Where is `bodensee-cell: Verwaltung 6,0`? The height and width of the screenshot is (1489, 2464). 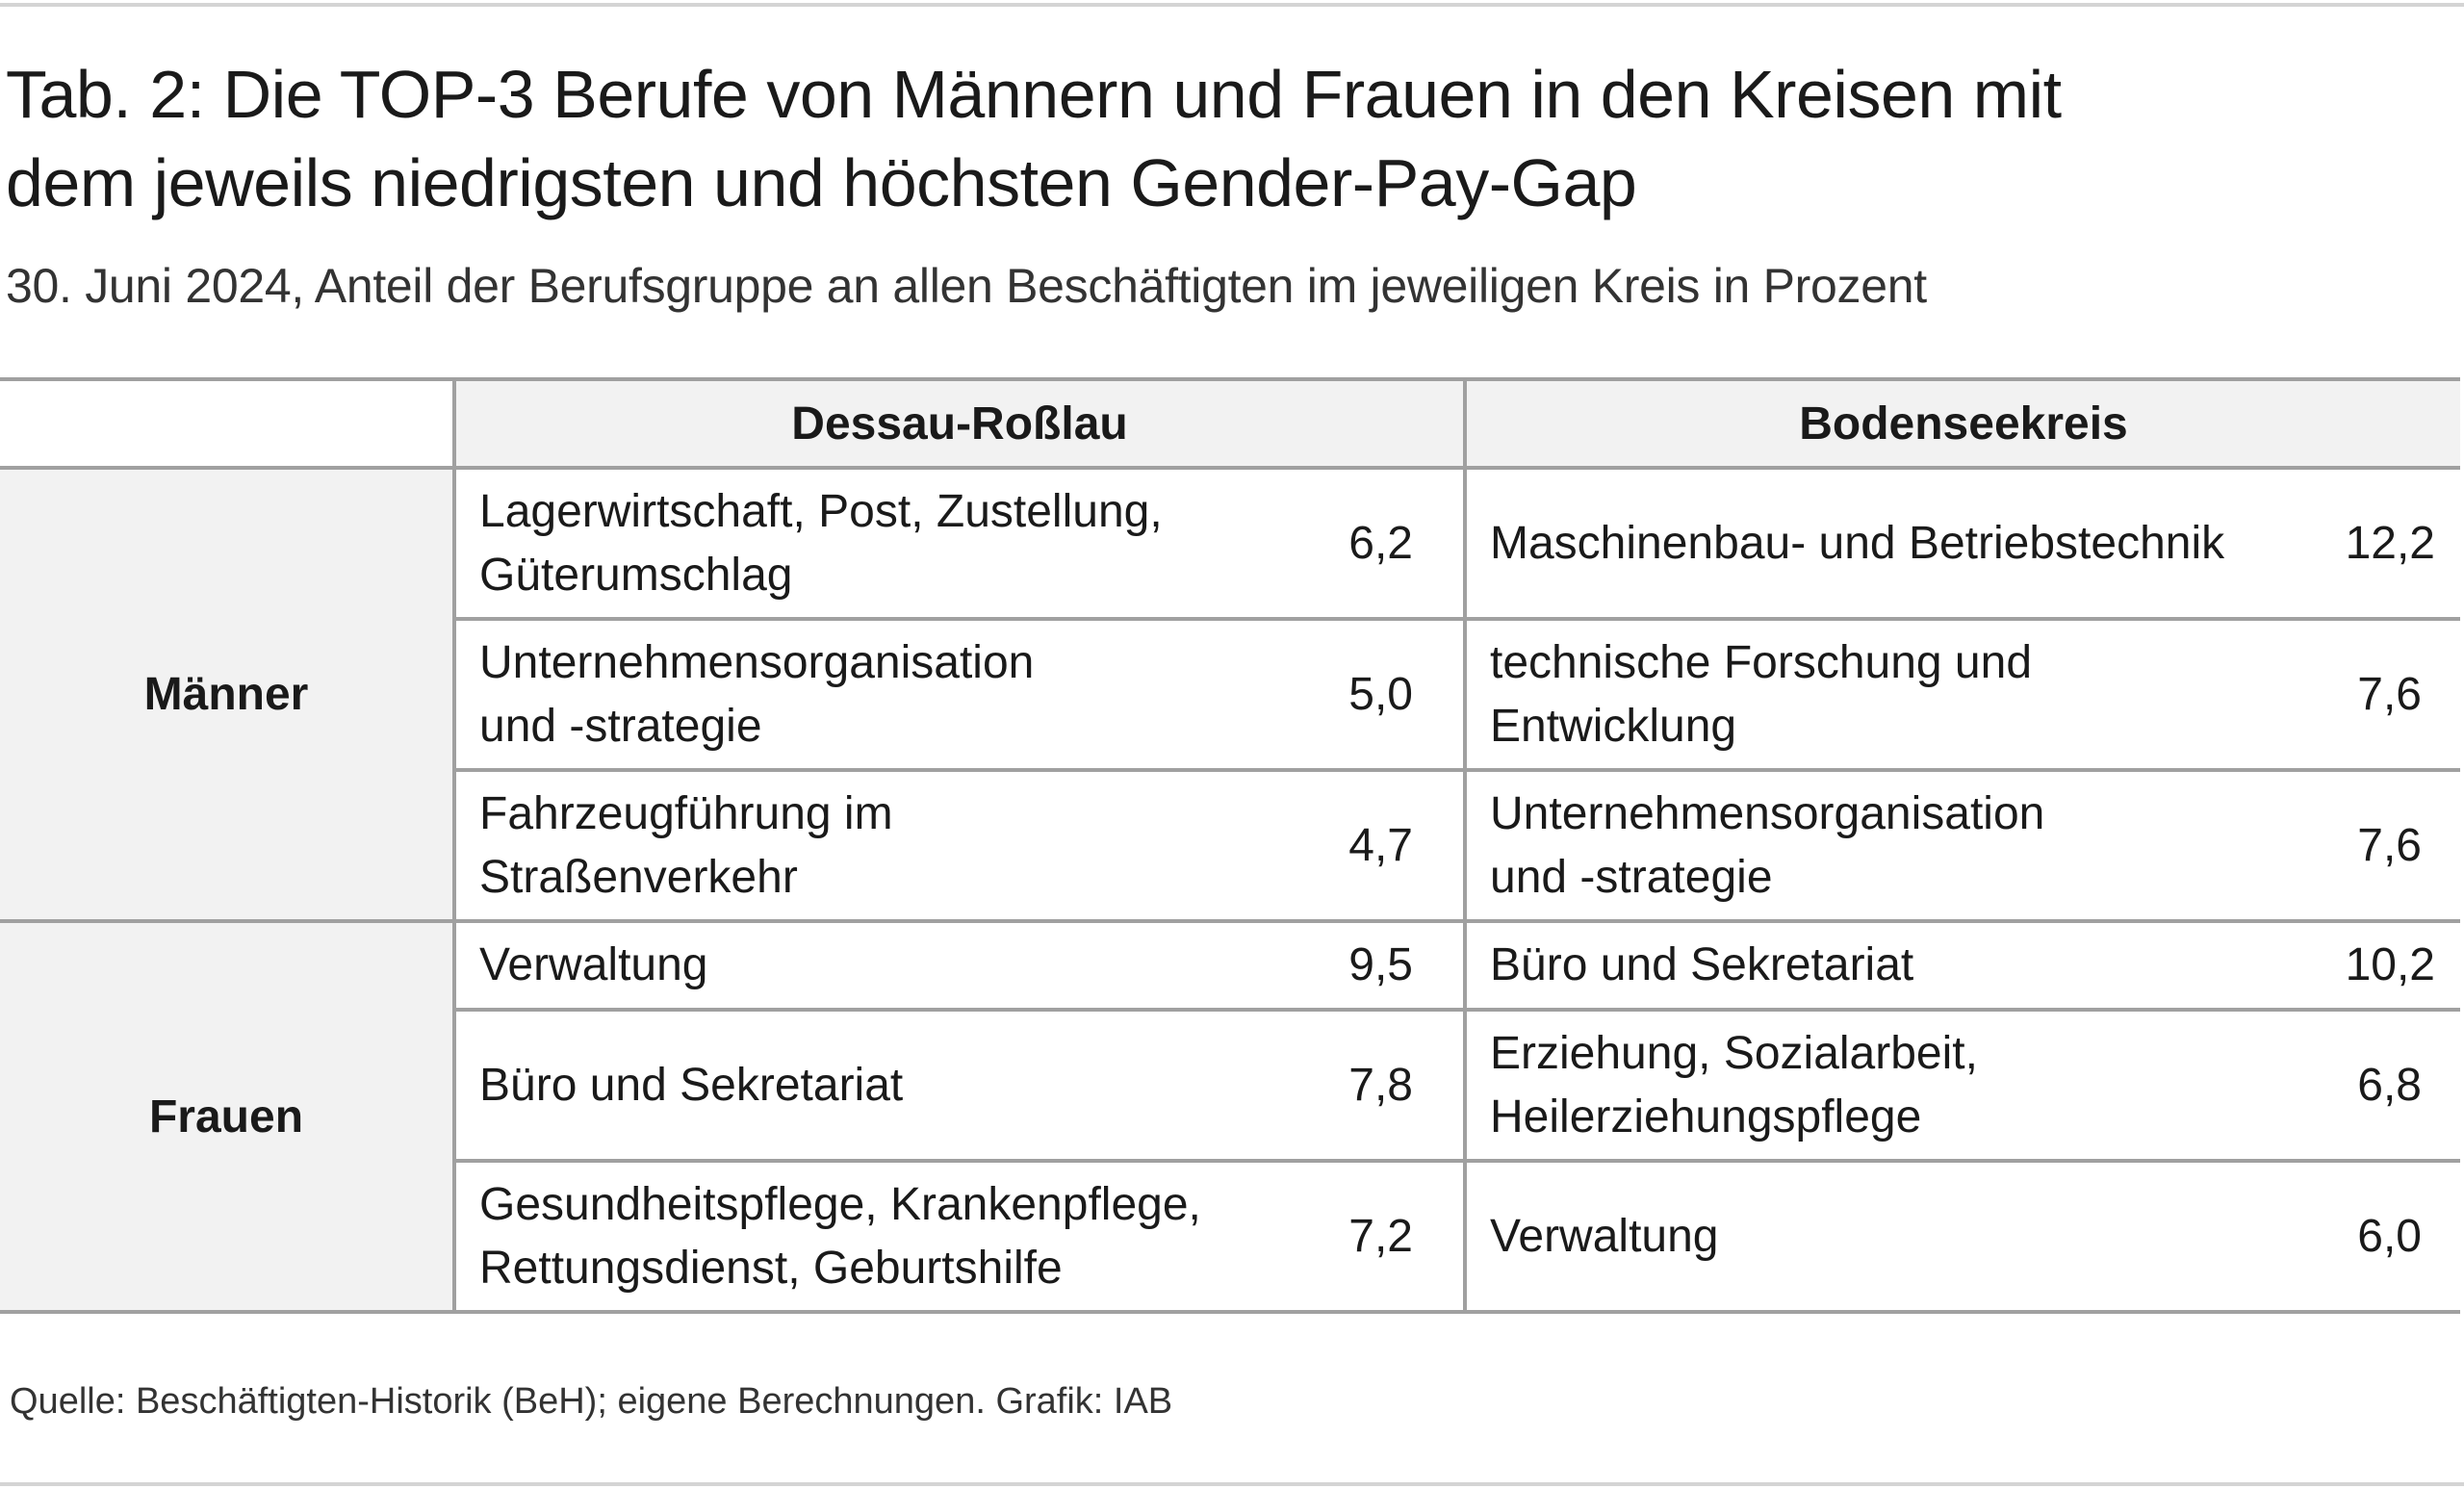 bodensee-cell: Verwaltung 6,0 is located at coordinates (1961, 1237).